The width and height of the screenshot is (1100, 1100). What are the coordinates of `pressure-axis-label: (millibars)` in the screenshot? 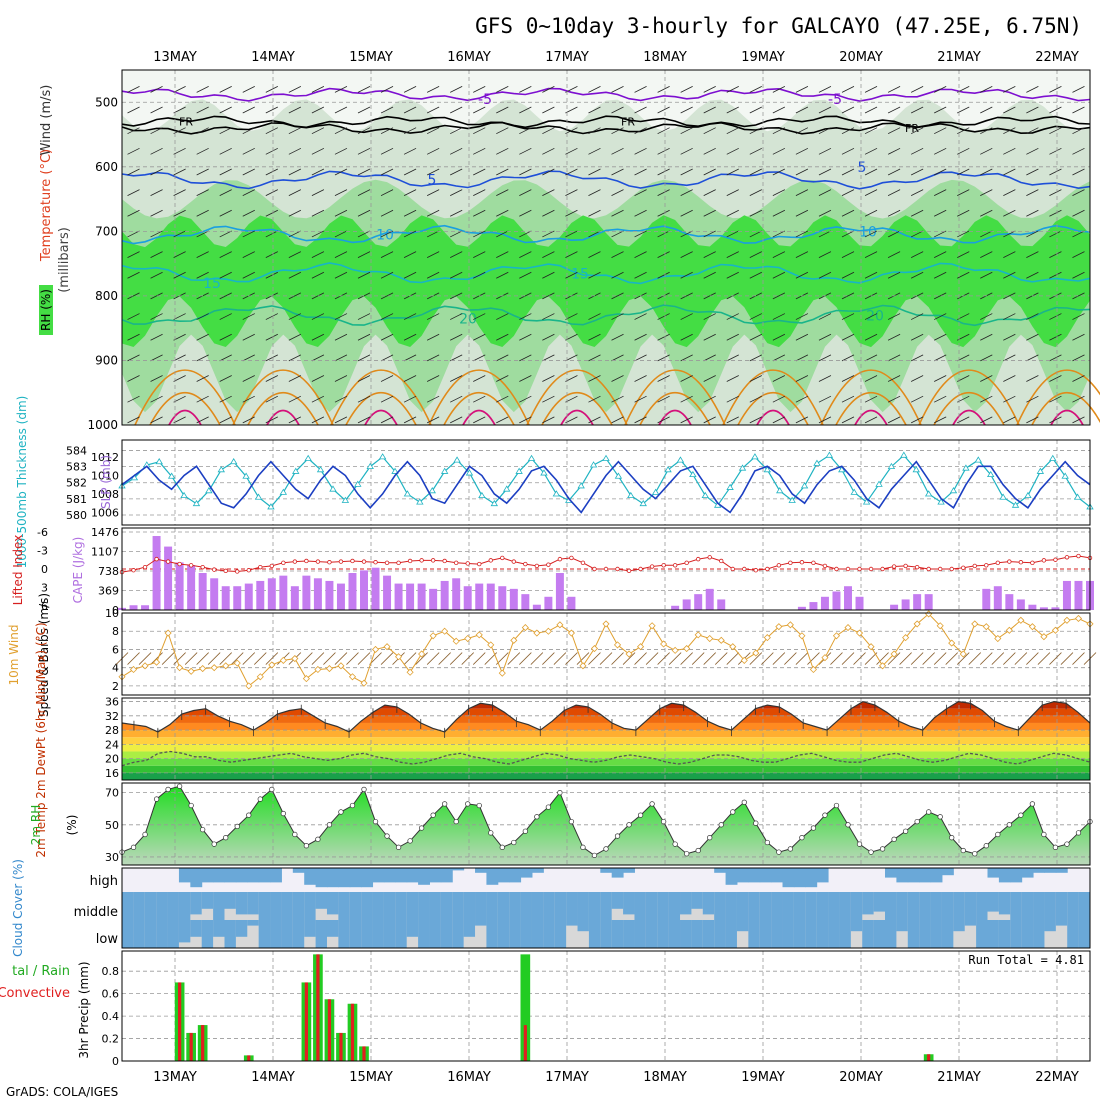 It's located at (64, 260).